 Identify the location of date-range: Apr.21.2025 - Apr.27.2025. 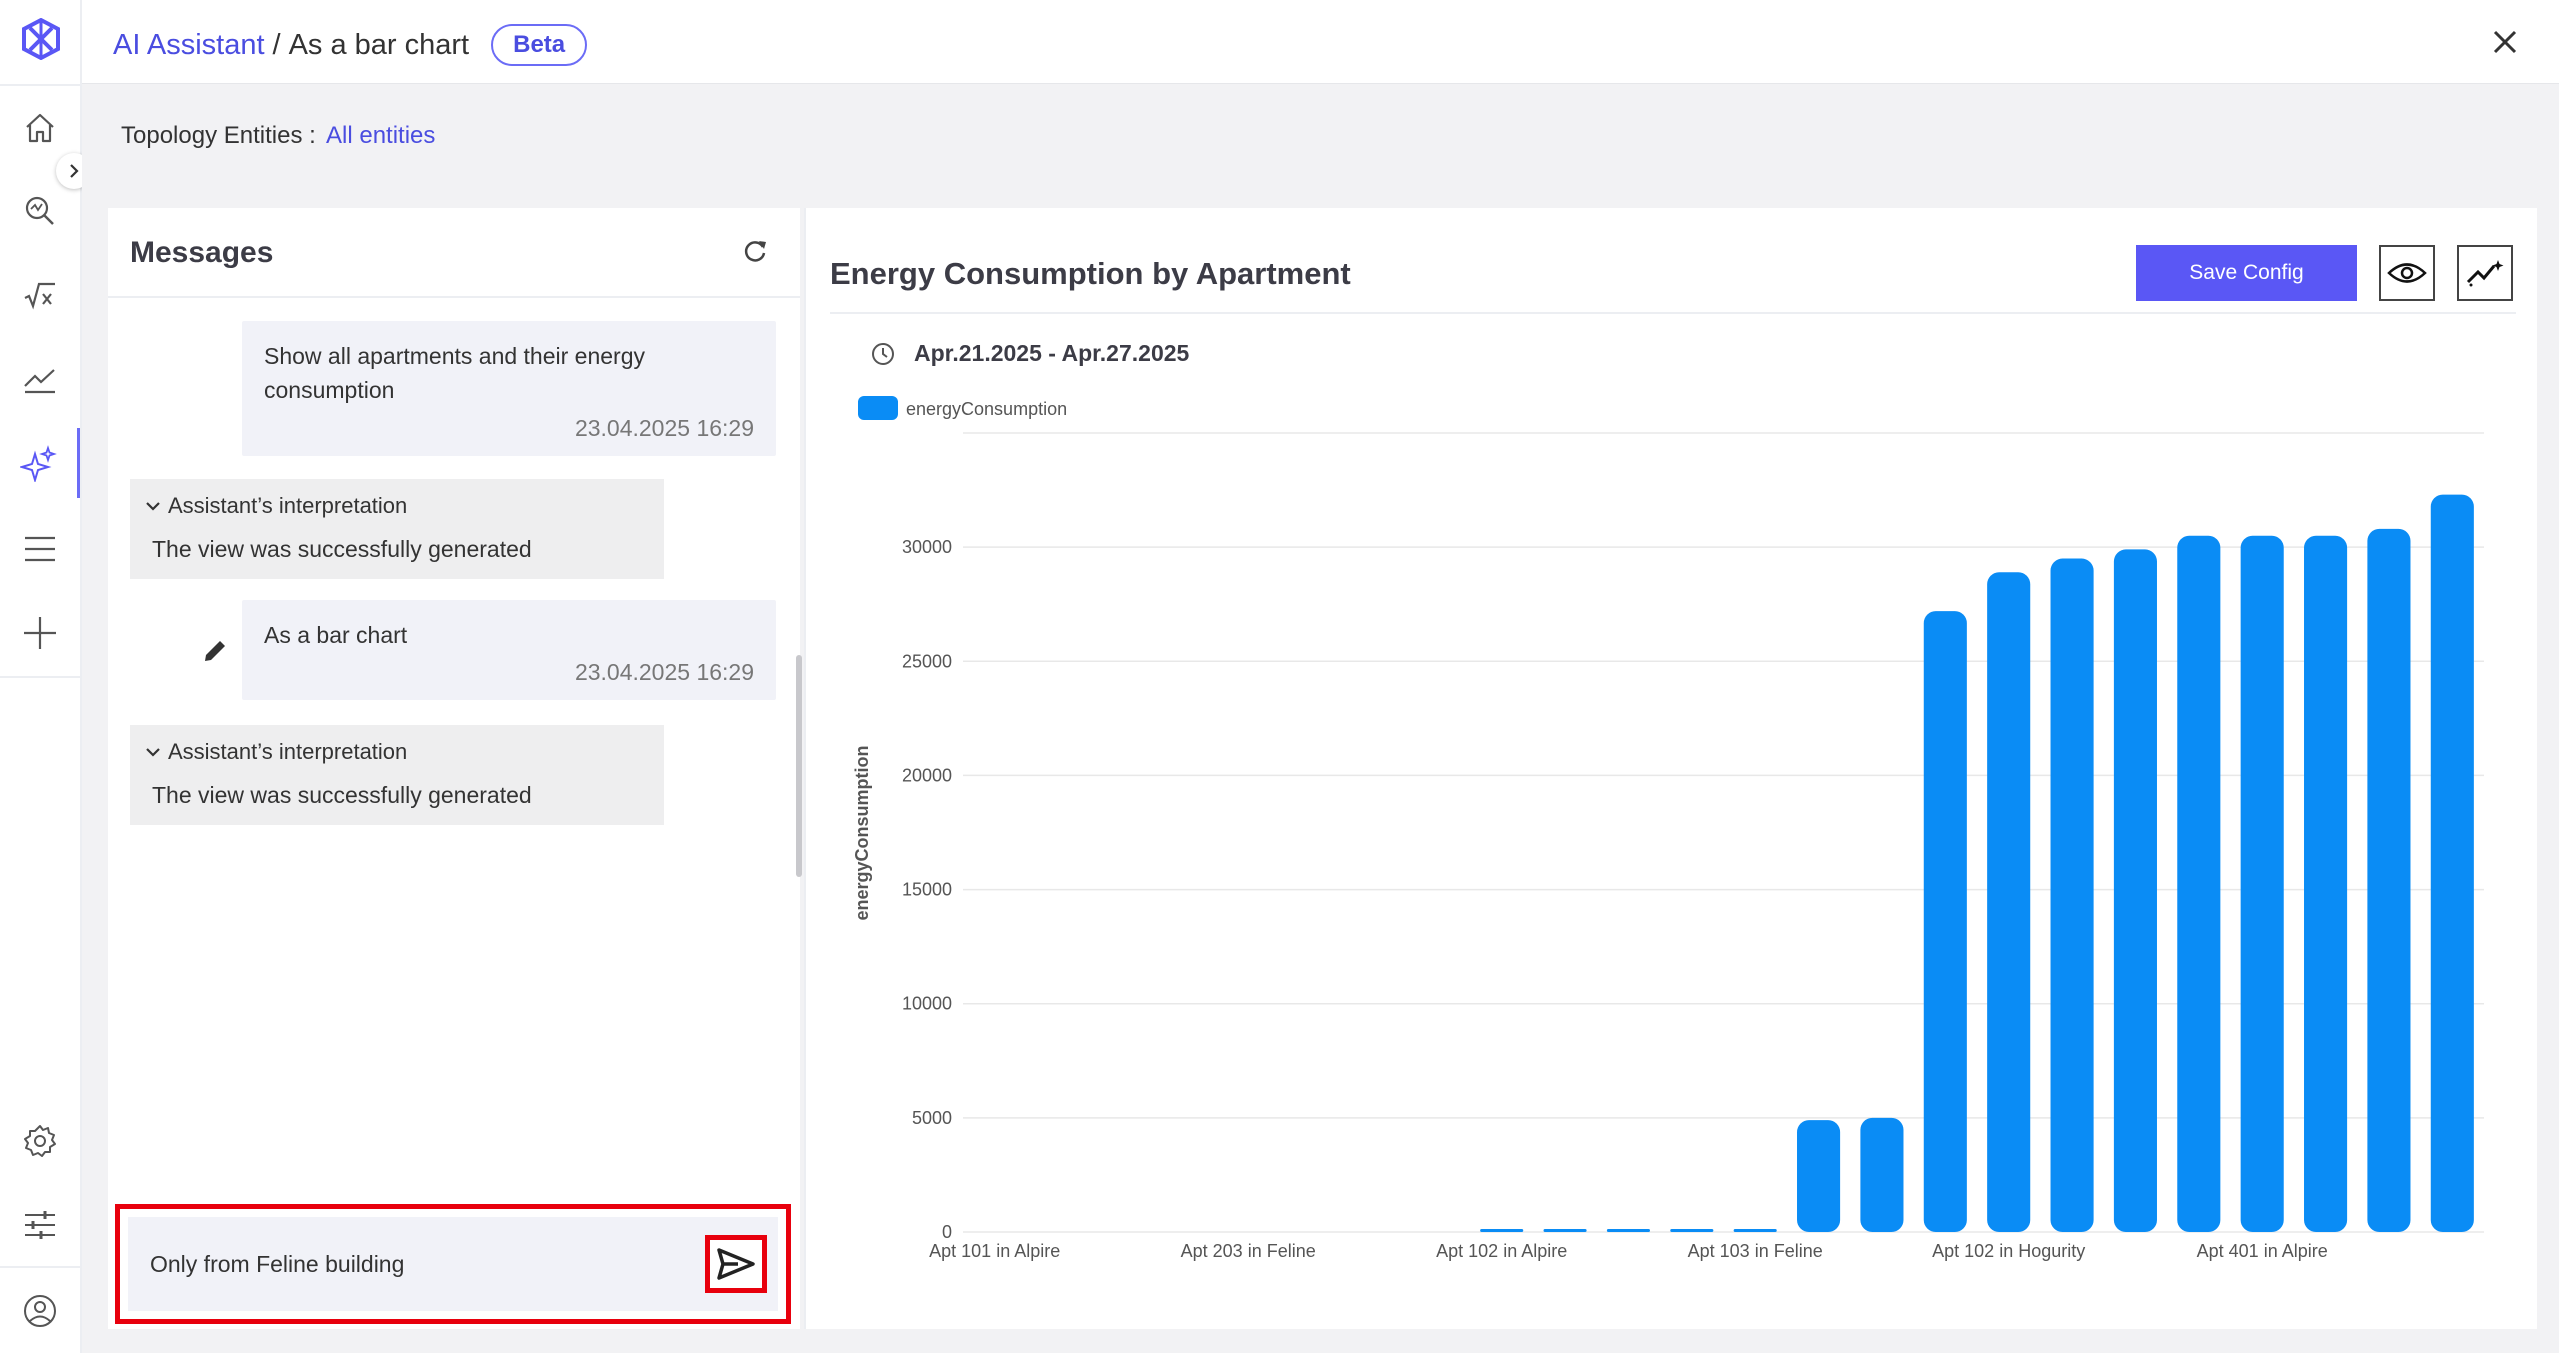
(1029, 353).